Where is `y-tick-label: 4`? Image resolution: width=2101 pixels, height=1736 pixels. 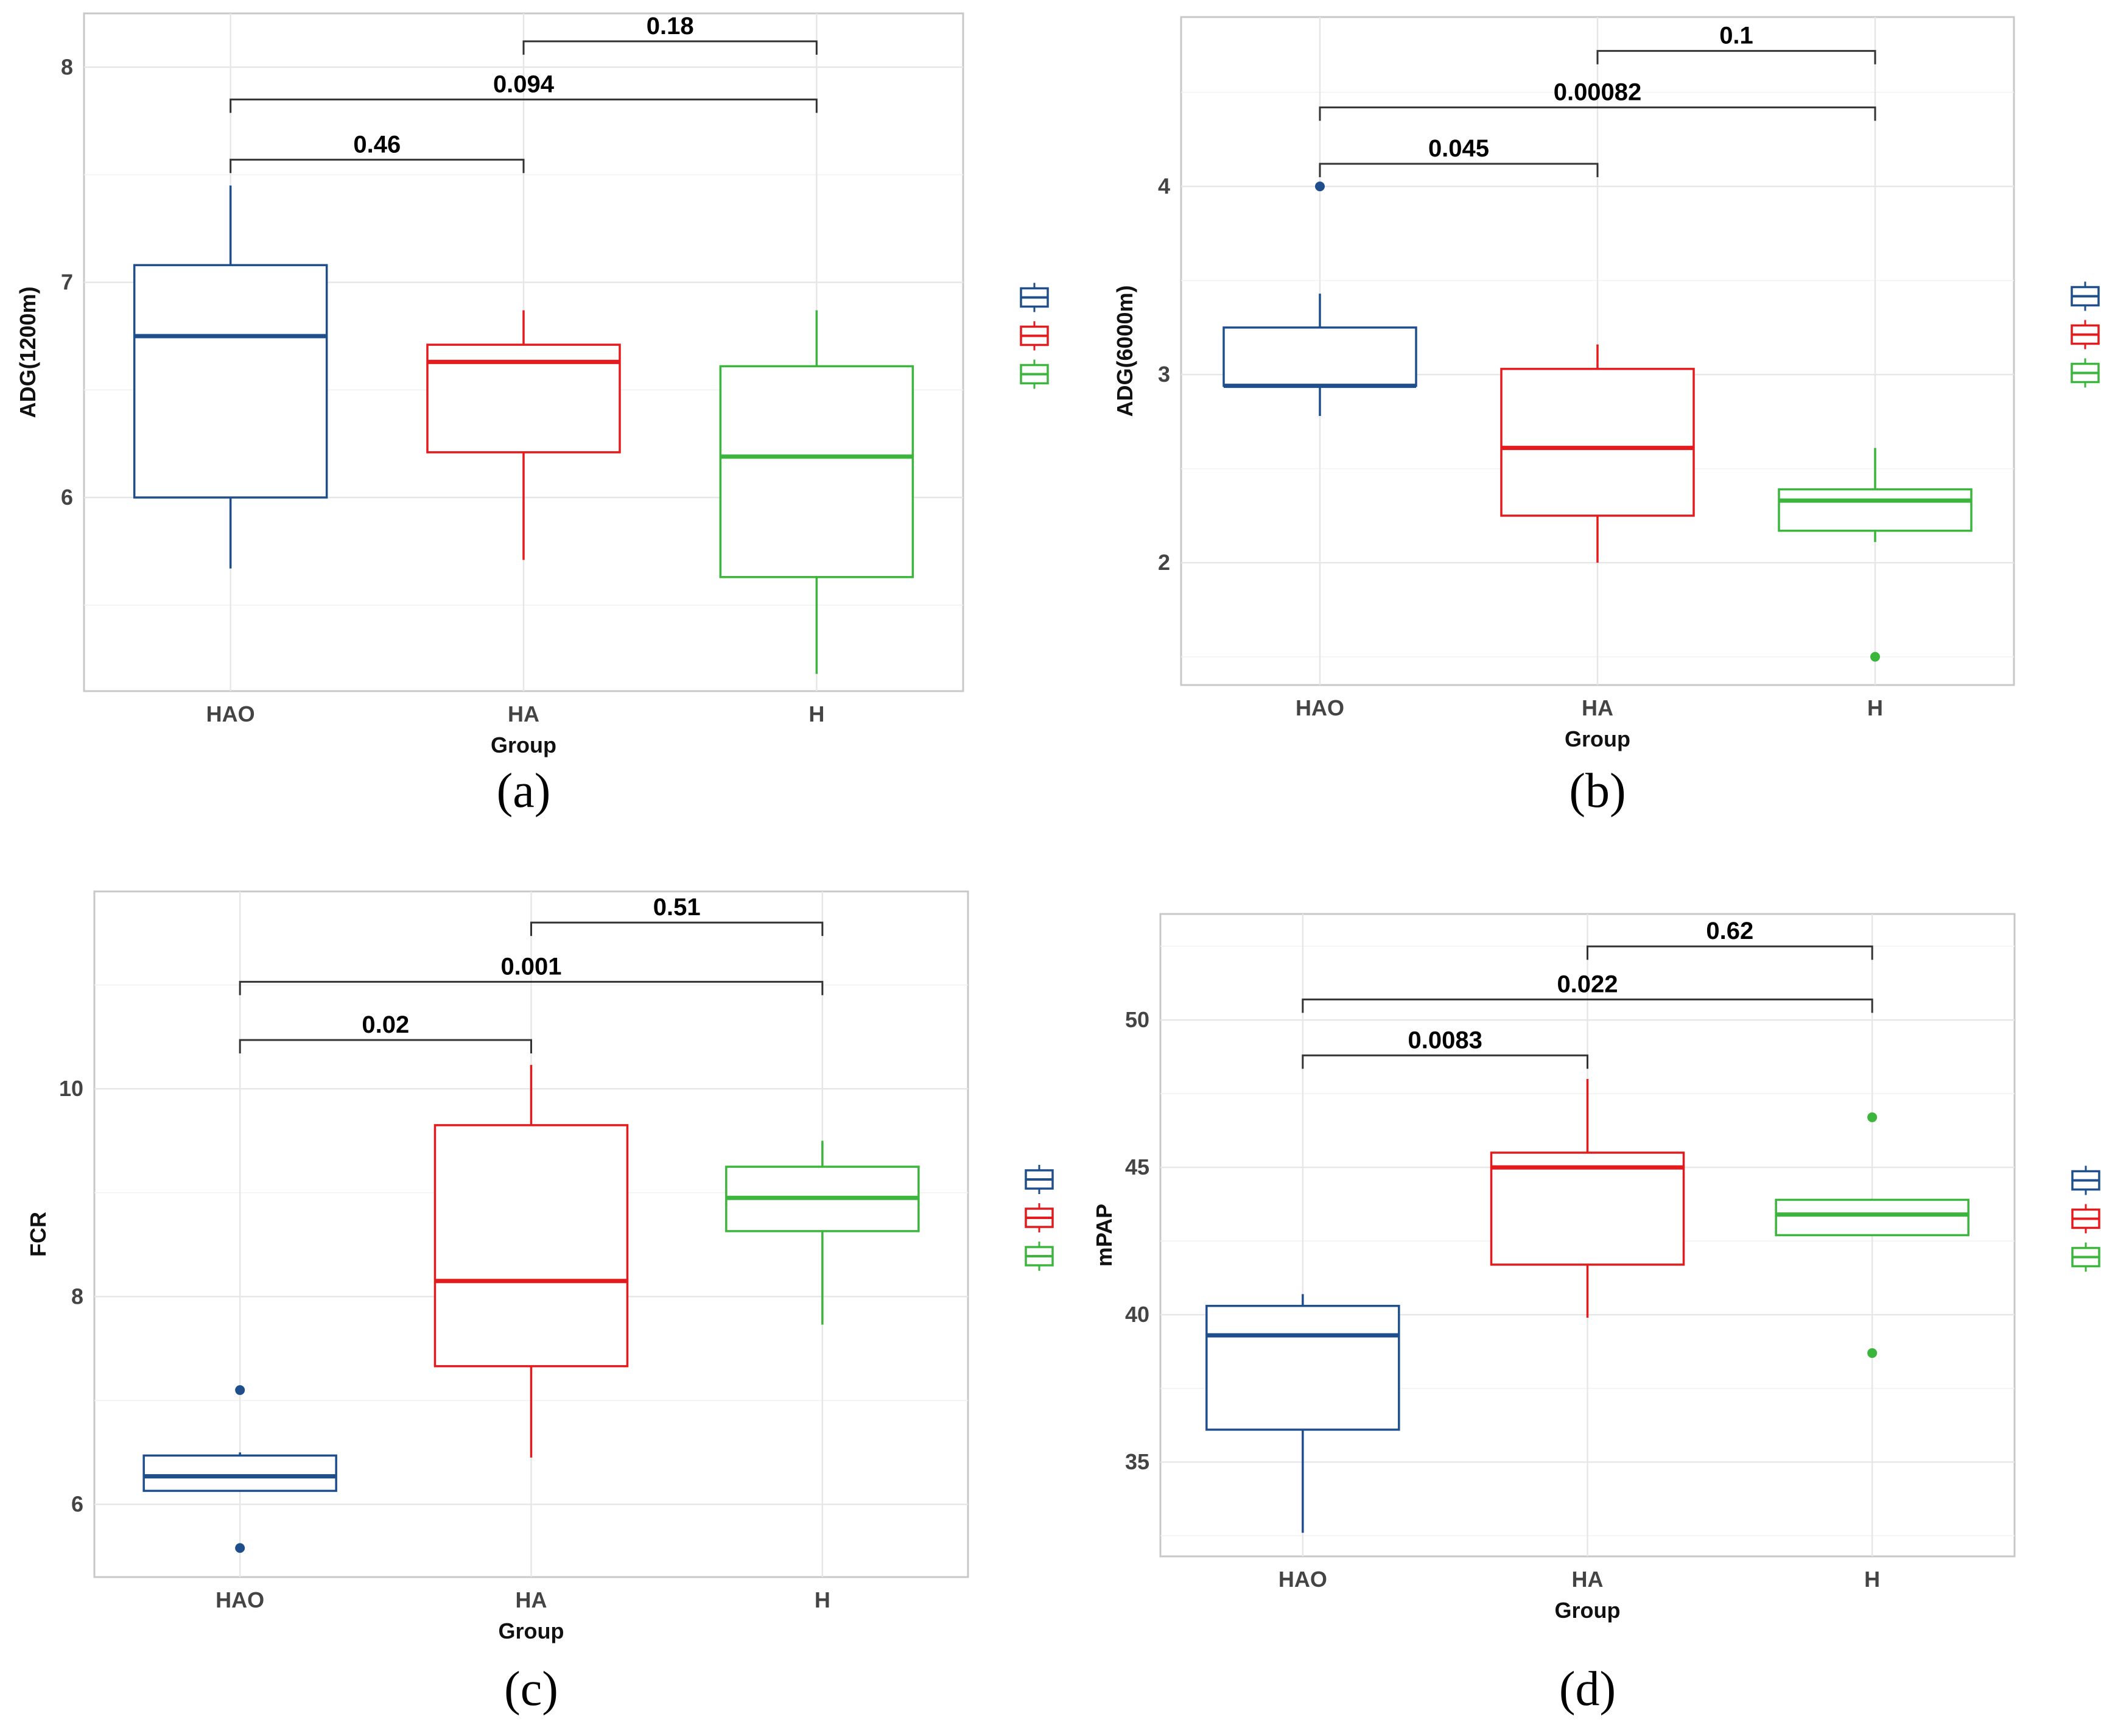
y-tick-label: 4 is located at coordinates (1164, 186).